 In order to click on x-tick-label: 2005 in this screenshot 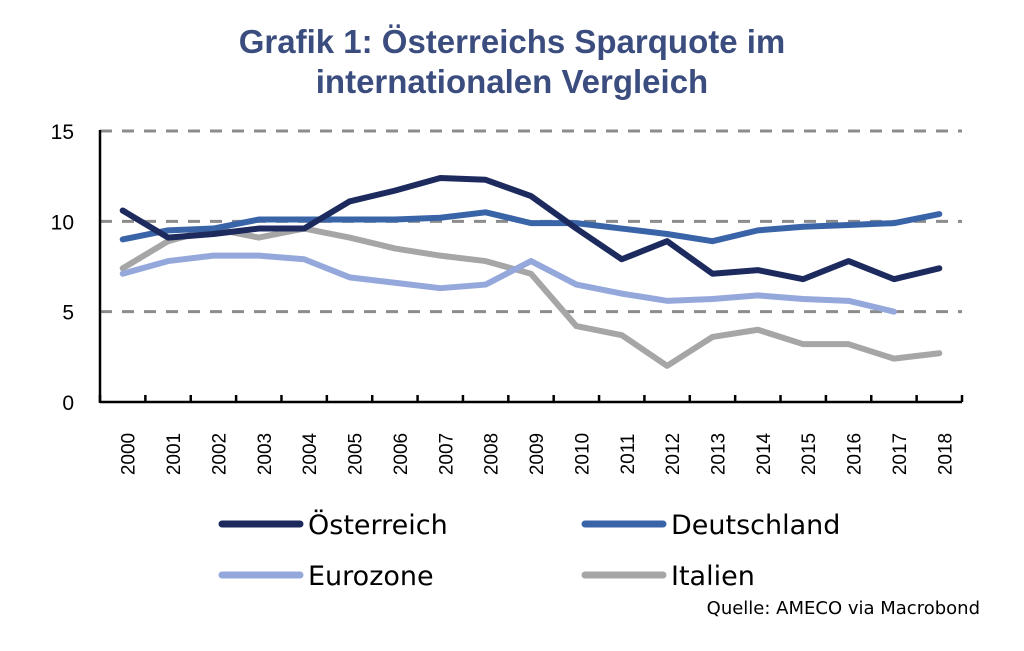, I will do `click(356, 454)`.